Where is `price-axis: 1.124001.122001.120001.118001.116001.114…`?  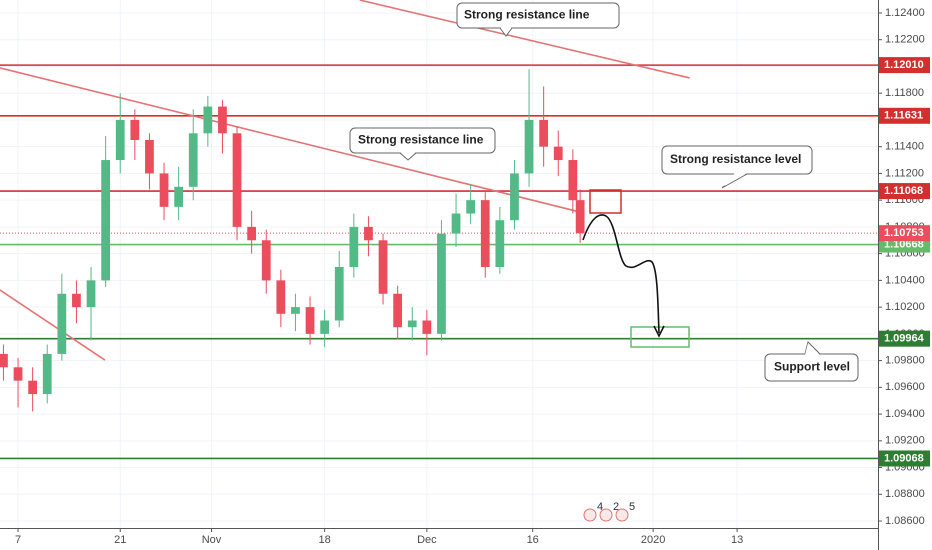
price-axis: 1.124001.122001.120001.118001.116001.114… is located at coordinates (905, 275).